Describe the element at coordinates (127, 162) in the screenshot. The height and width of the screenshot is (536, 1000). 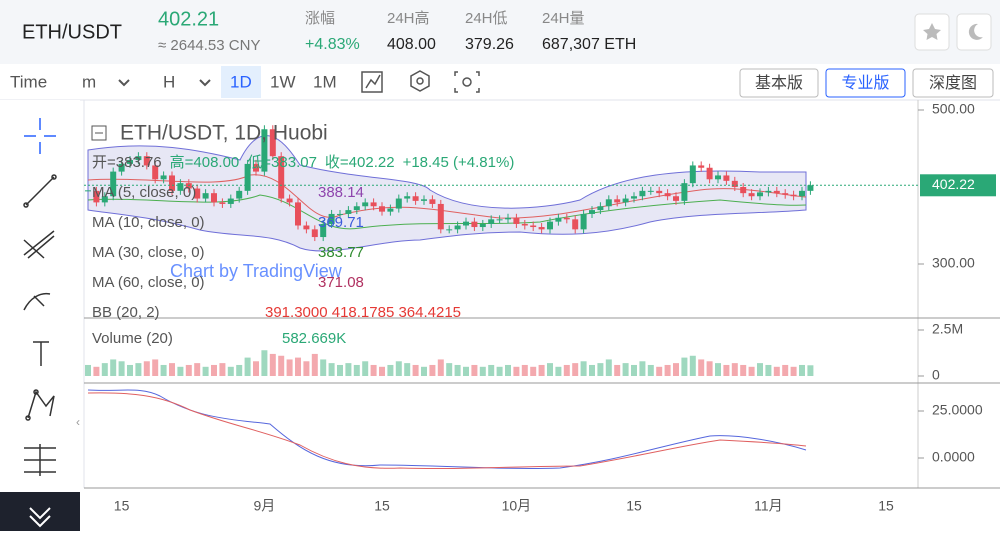
I see `ohlc: 开=383.76` at that location.